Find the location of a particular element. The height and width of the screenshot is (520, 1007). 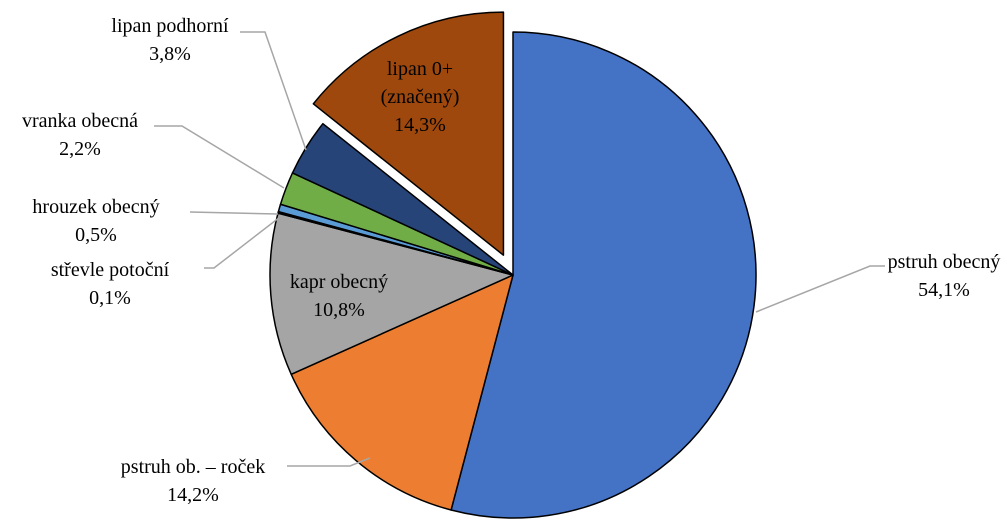

leader-rocek is located at coordinates (329, 462).